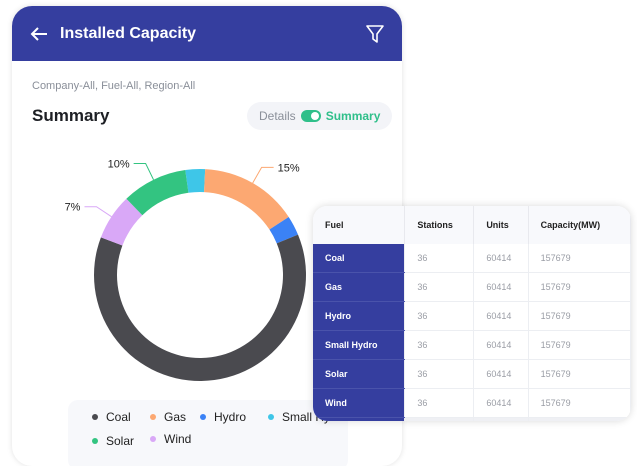 The height and width of the screenshot is (466, 637). I want to click on table-row: Gas 36 60414 157679, so click(472, 287).